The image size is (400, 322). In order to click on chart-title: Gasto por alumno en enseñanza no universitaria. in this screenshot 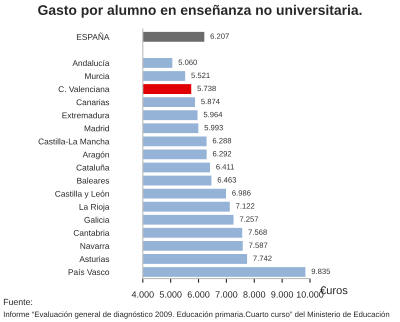, I will do `click(200, 11)`.